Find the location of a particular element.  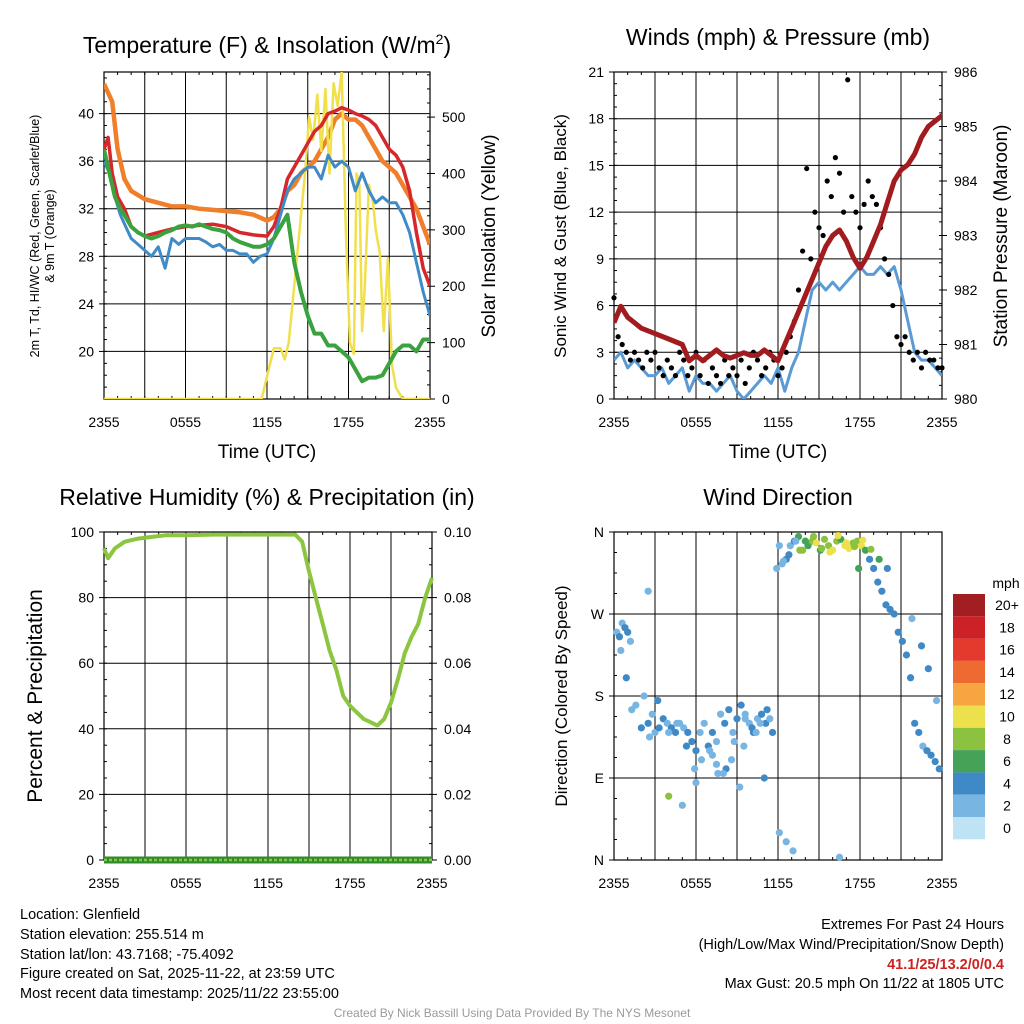

temp-title-end: ) is located at coordinates (447, 45).